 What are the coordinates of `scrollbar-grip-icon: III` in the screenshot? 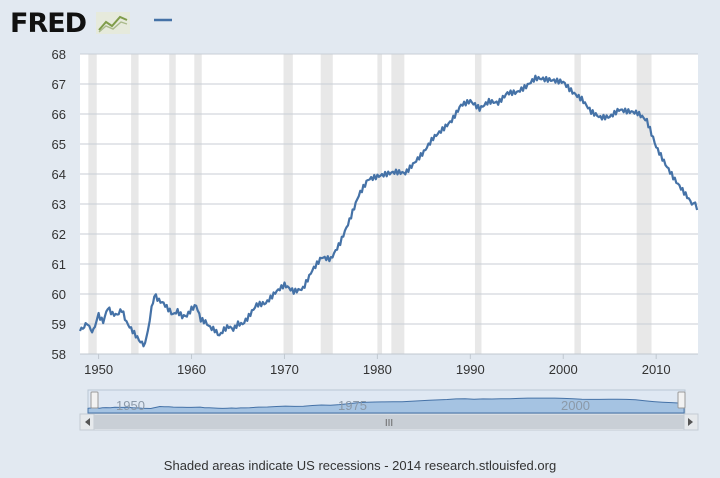 It's located at (389, 423).